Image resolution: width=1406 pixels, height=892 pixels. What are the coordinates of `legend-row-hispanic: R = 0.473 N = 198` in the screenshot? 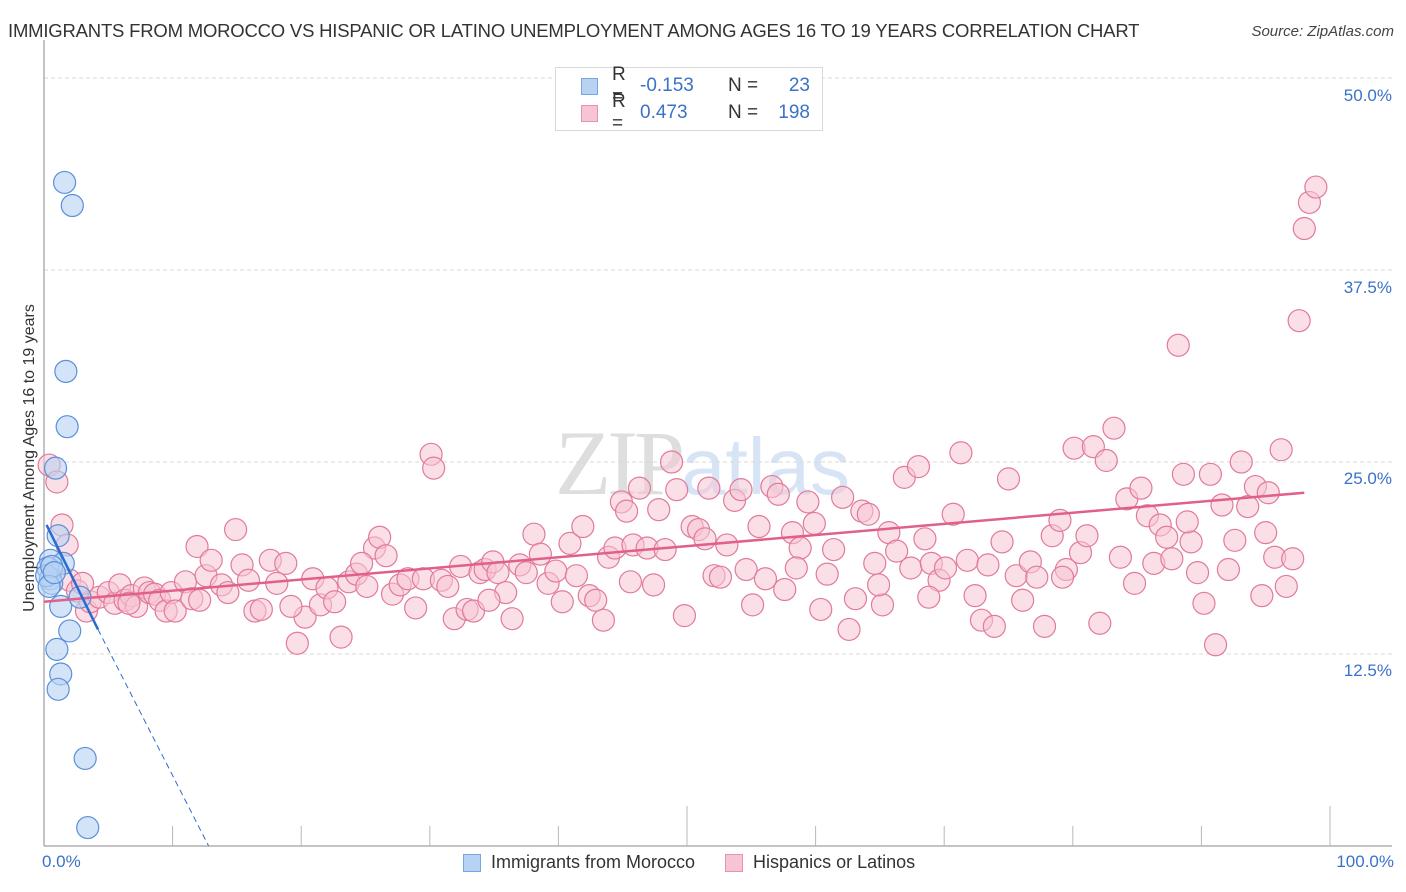 It's located at (683, 112).